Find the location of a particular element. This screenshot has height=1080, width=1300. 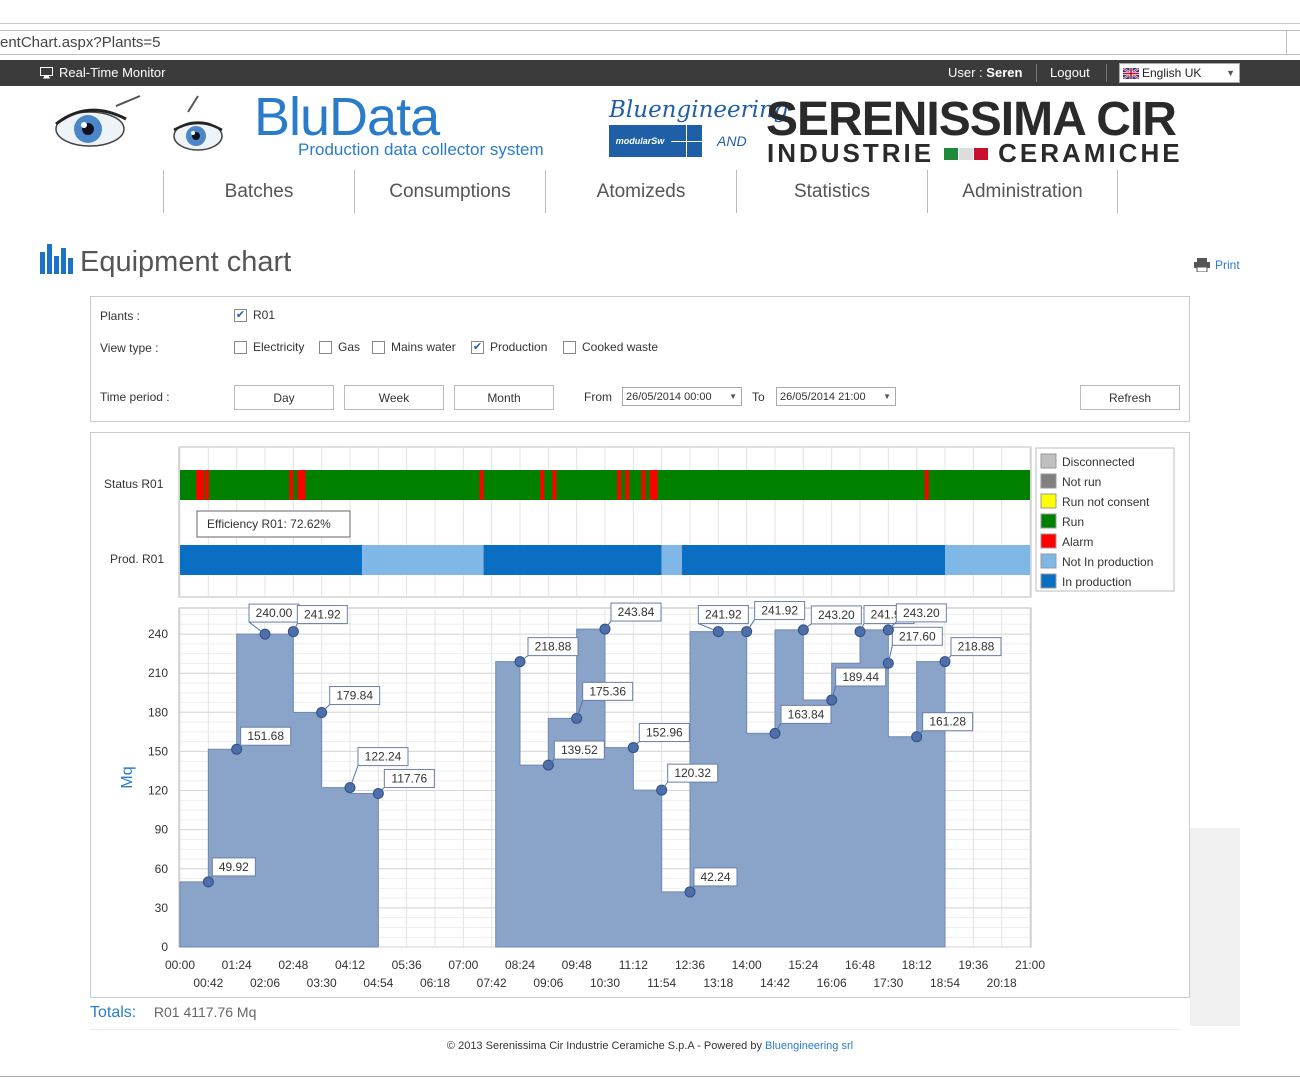

legend-label: Alarm is located at coordinates (1077, 542).